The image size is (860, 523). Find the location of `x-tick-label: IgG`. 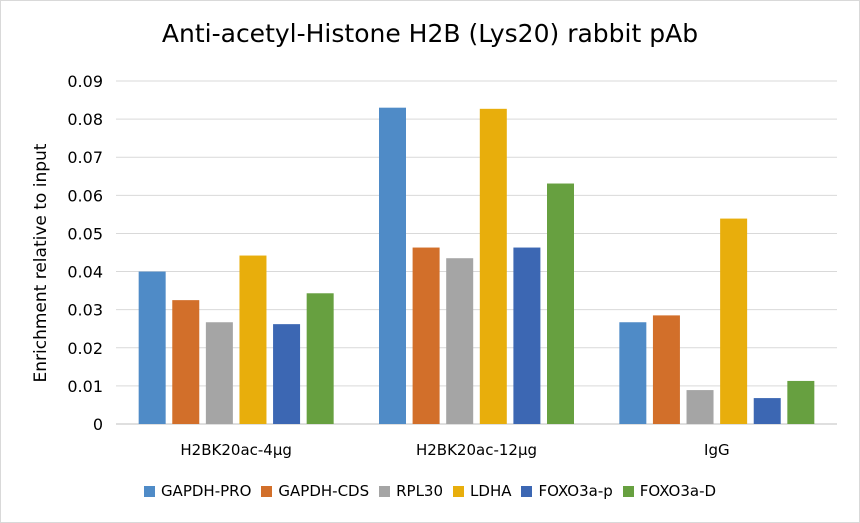

x-tick-label: IgG is located at coordinates (717, 450).